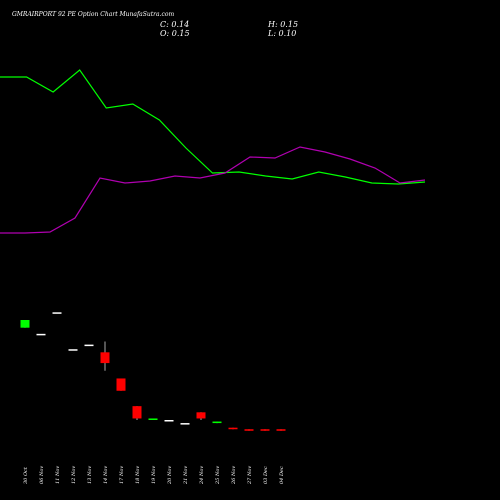 This screenshot has height=500, width=500. Describe the element at coordinates (175, 24) in the screenshot. I see `close-readout: C: 0.14` at that location.